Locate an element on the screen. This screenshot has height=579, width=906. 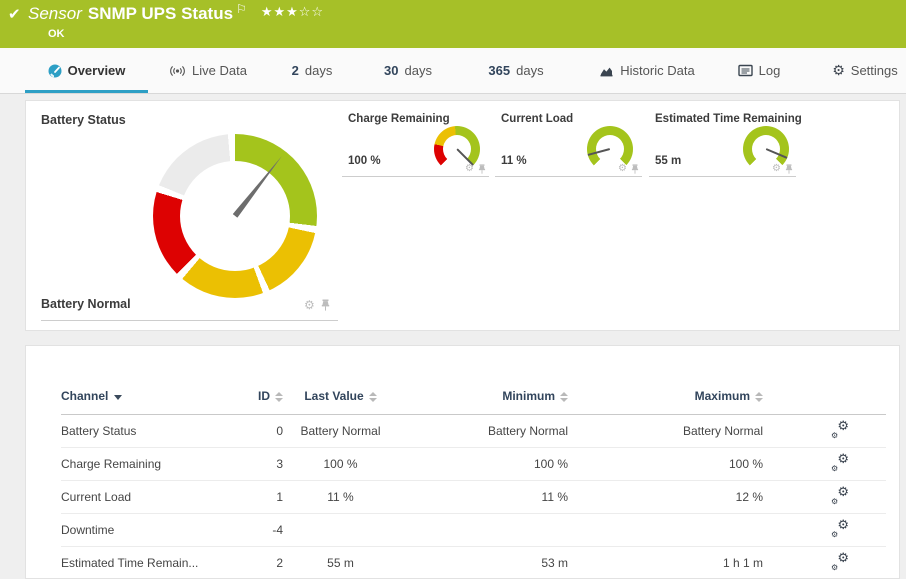
tab-365-days-label: days is located at coordinates (530, 70).